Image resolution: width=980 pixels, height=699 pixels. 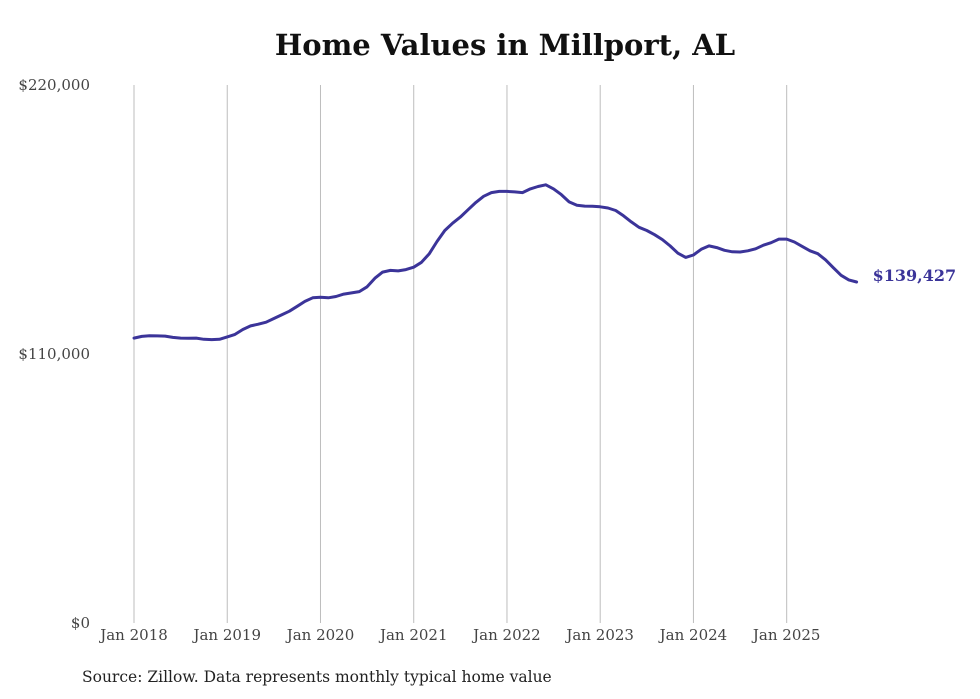 What do you see at coordinates (786, 635) in the screenshot?
I see `x-tick-label: Jan 2025` at bounding box center [786, 635].